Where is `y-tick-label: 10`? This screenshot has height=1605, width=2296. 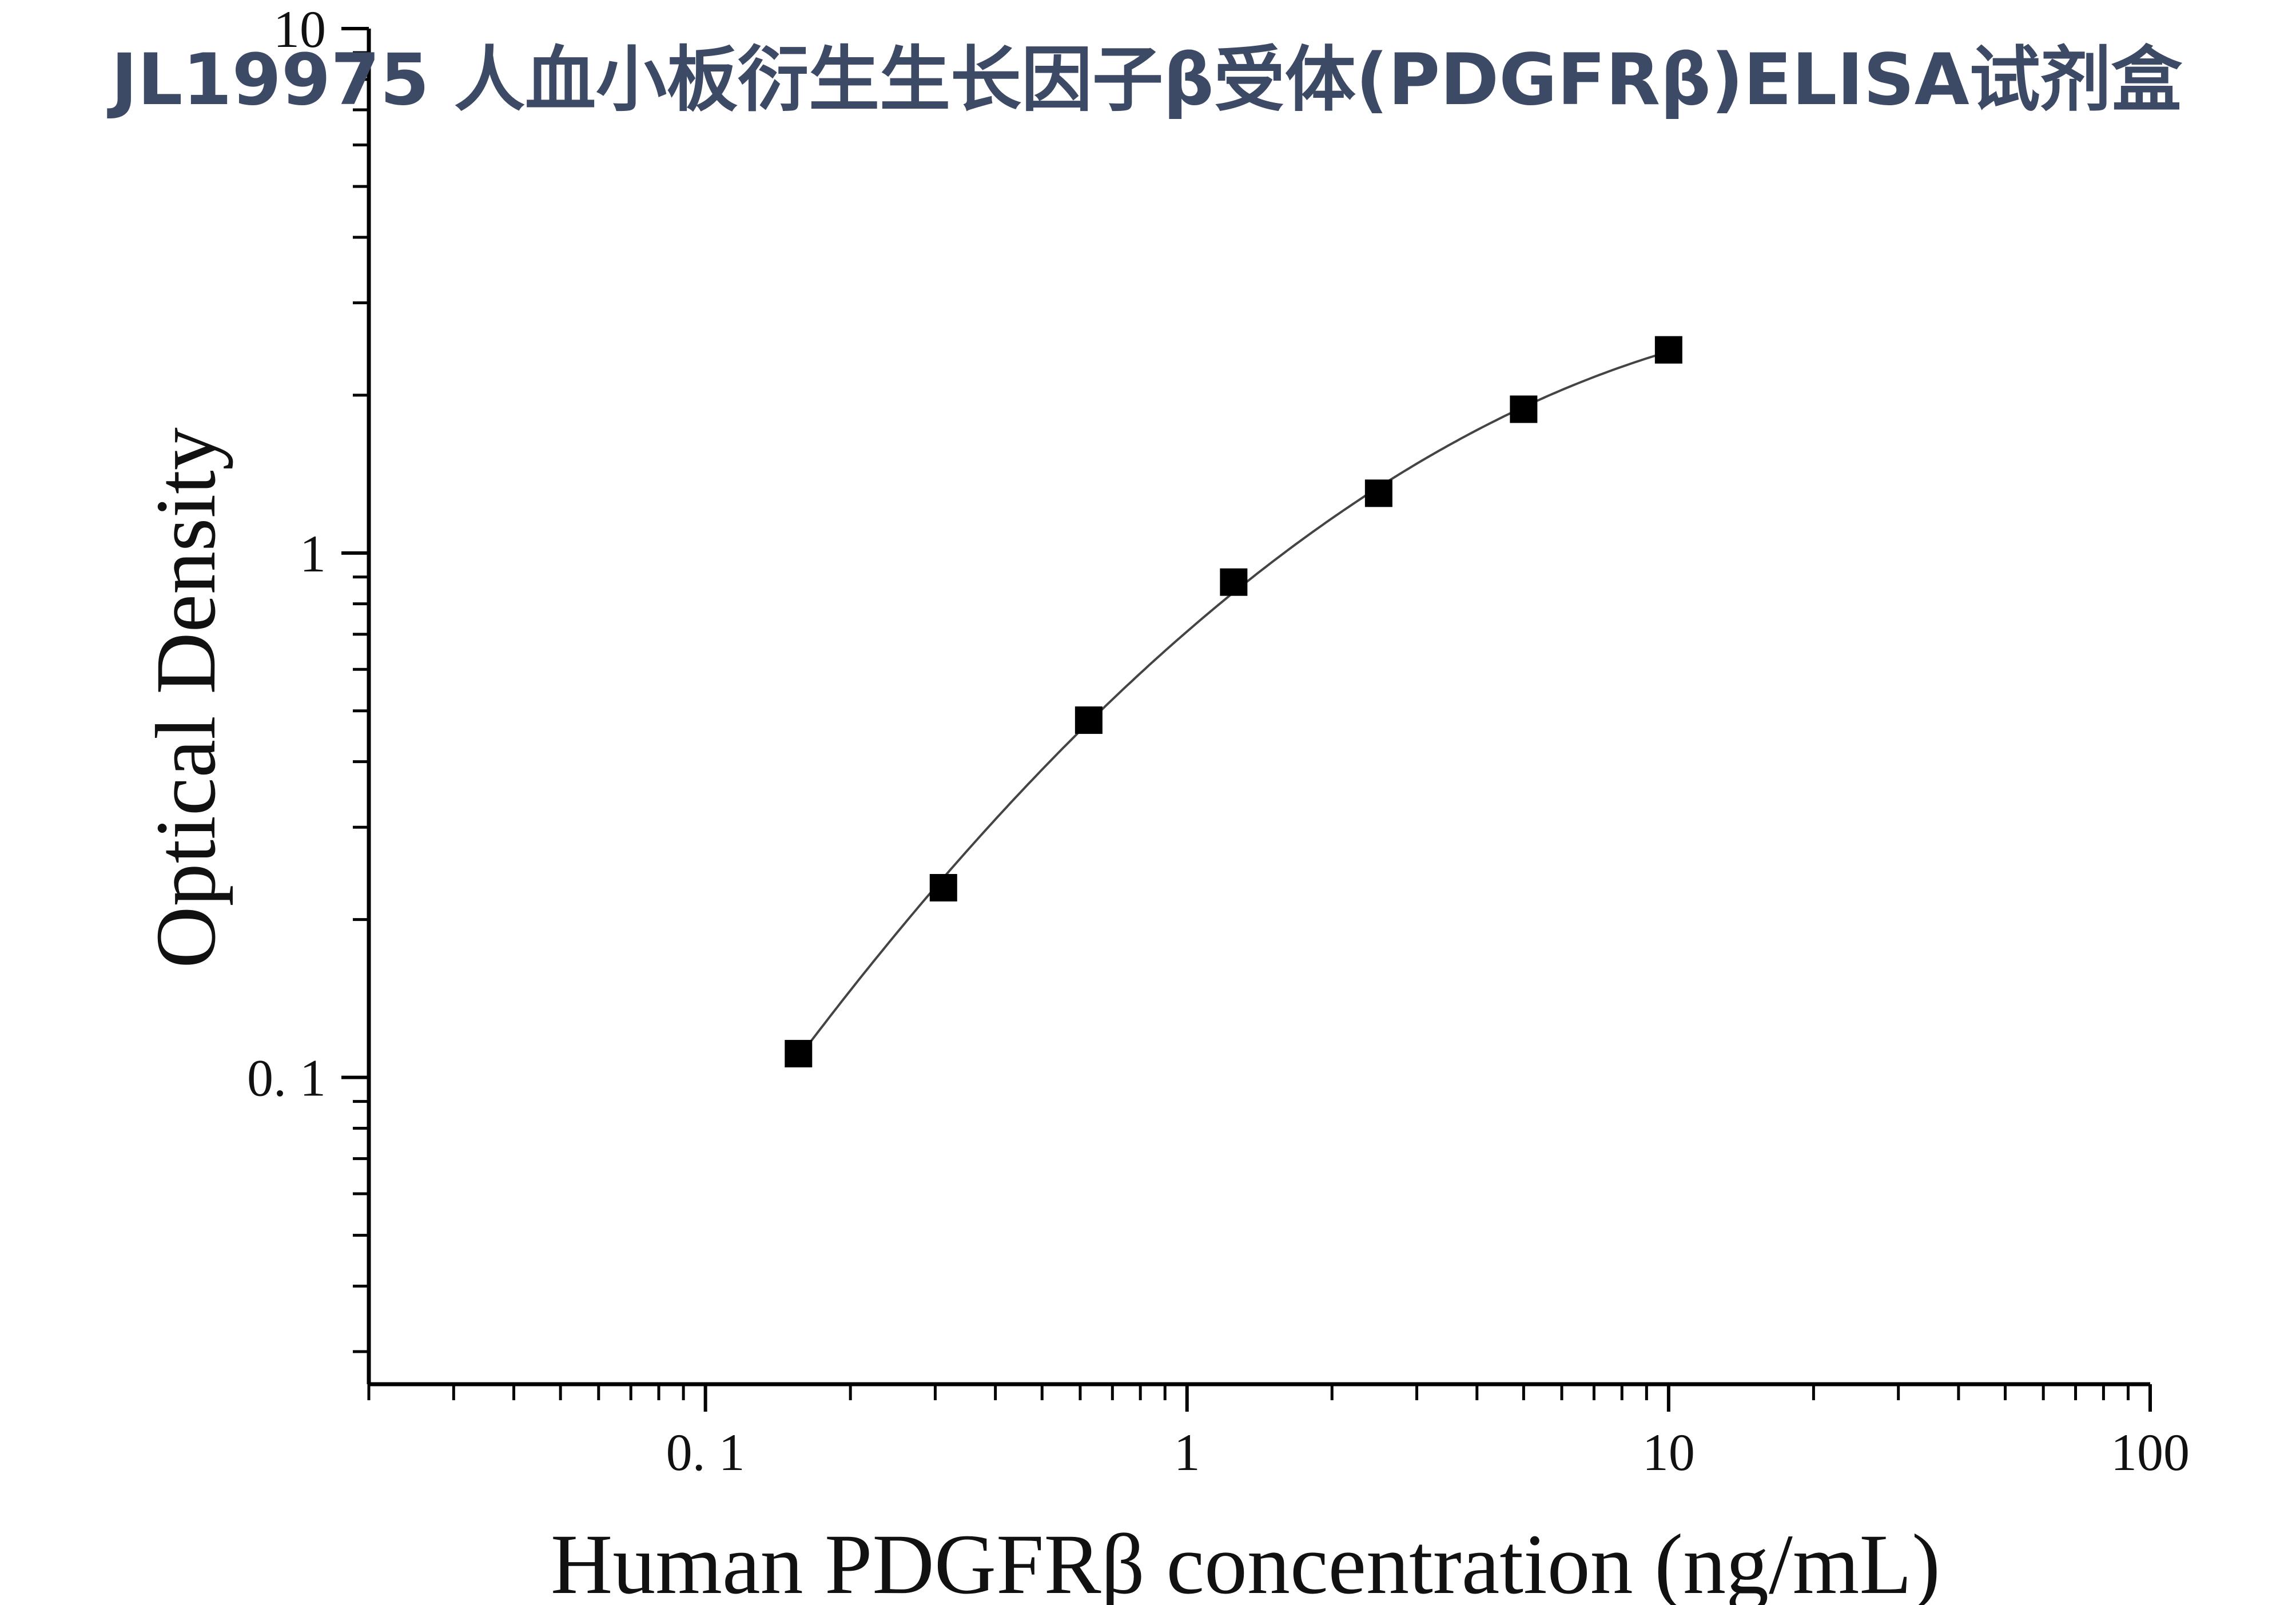
y-tick-label: 10 is located at coordinates (299, 29).